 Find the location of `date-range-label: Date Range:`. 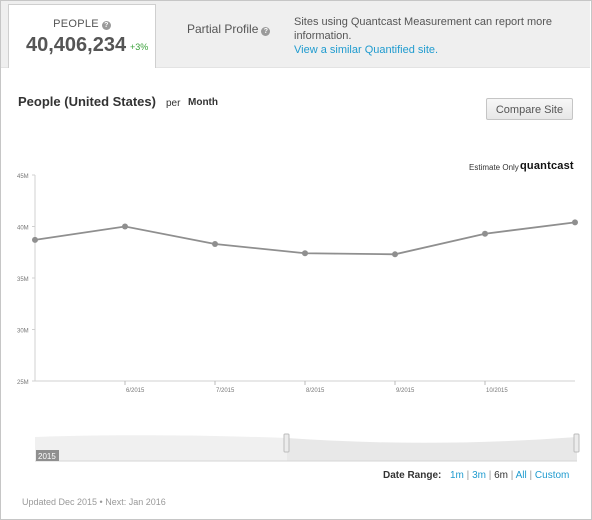

date-range-label: Date Range: is located at coordinates (412, 475).